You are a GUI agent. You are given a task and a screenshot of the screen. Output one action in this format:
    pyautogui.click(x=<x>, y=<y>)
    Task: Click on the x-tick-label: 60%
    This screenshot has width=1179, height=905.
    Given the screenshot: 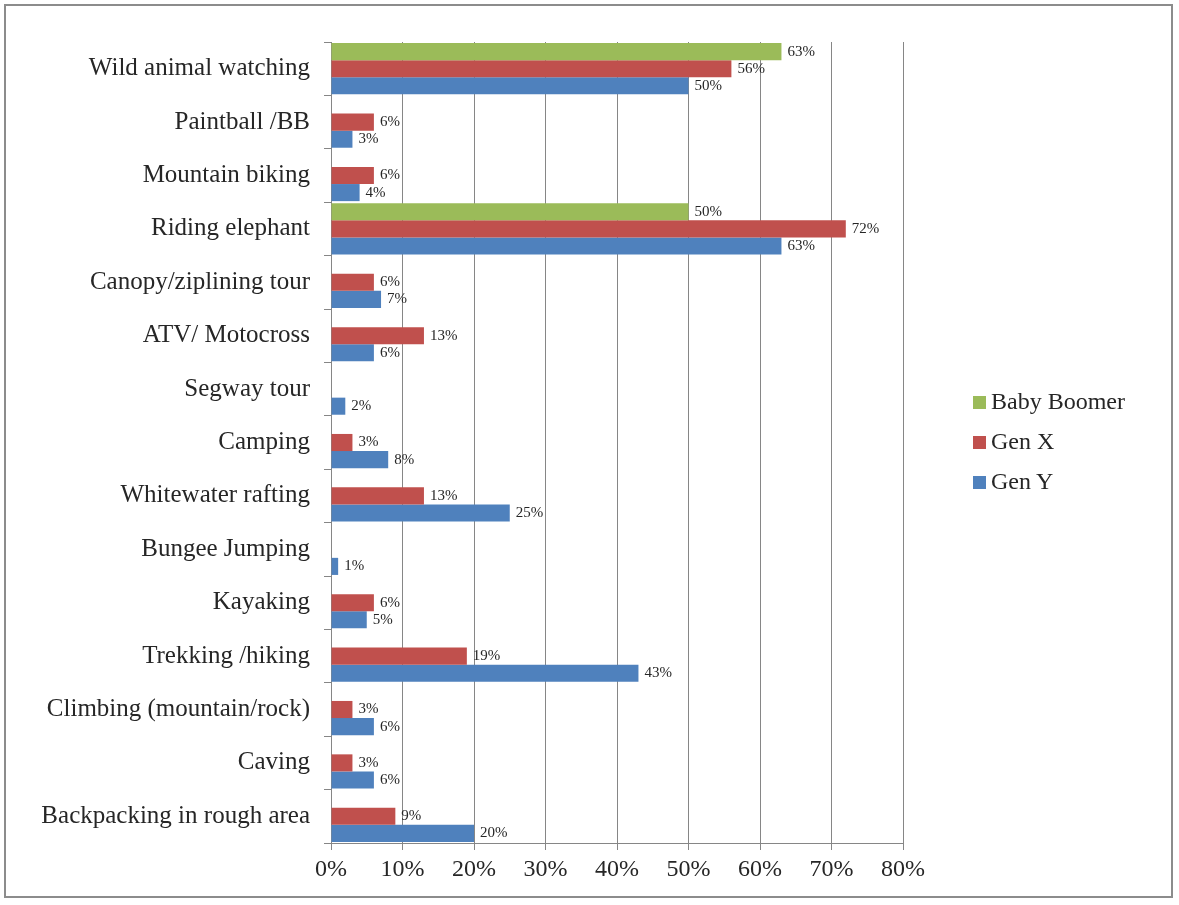 What is the action you would take?
    pyautogui.click(x=760, y=867)
    